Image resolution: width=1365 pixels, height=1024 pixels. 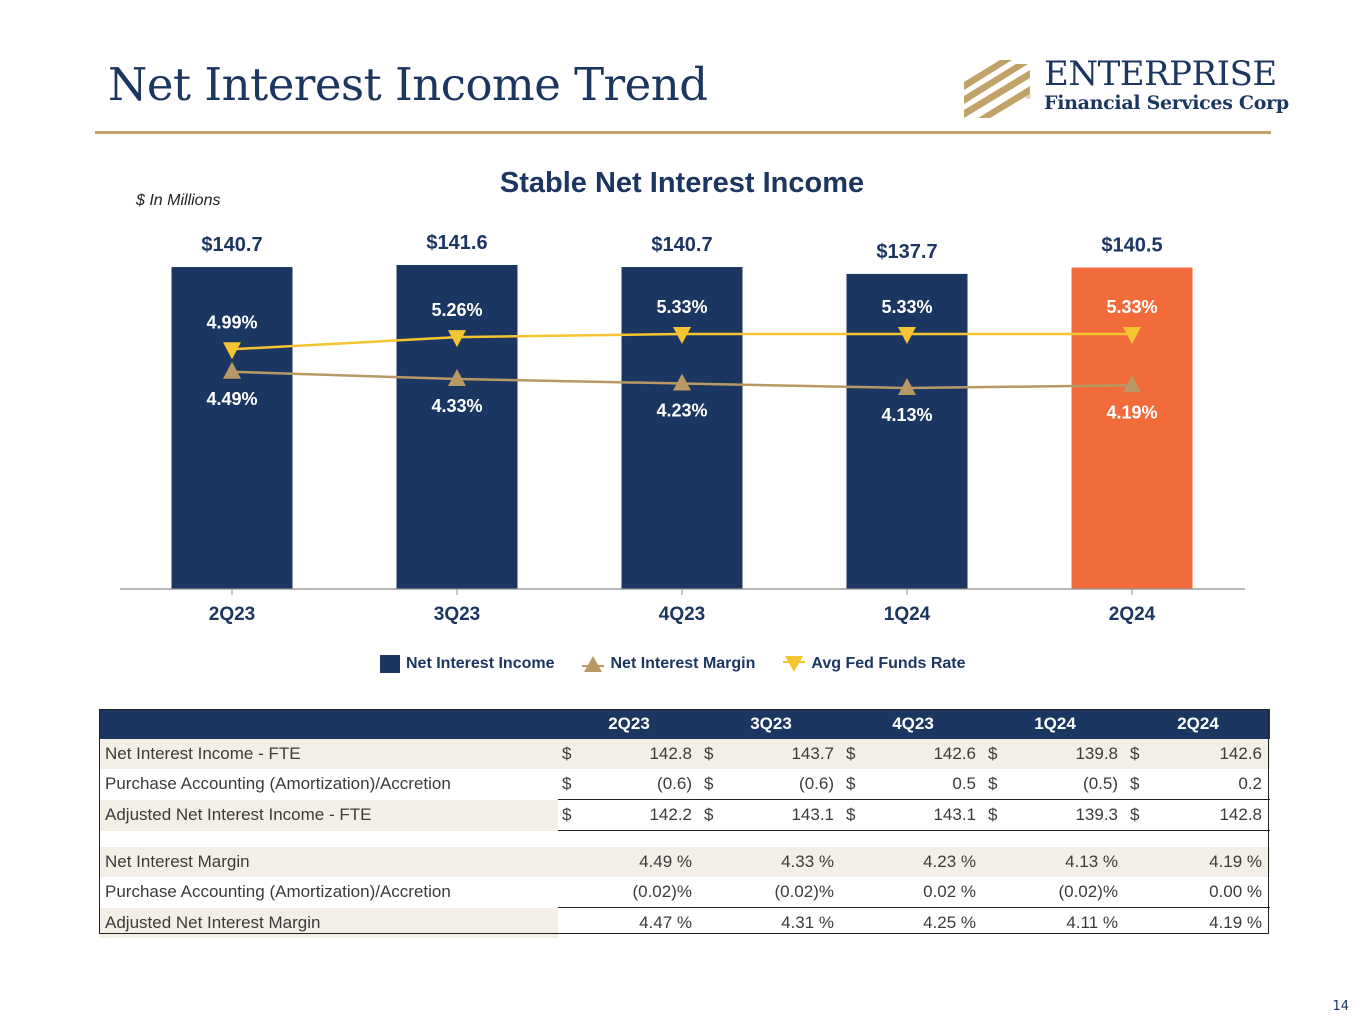 I want to click on fed-label: 5.26%, so click(x=456, y=310).